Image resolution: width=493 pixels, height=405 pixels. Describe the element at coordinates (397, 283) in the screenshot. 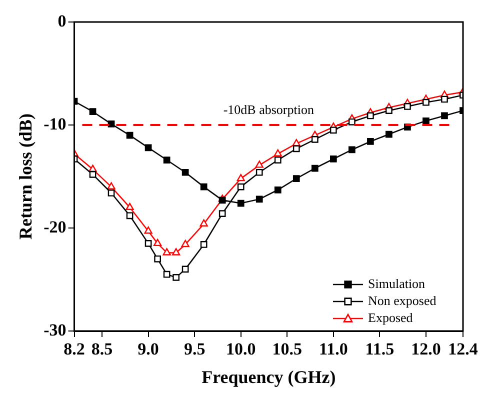

I see `legend-label: Simulation` at that location.